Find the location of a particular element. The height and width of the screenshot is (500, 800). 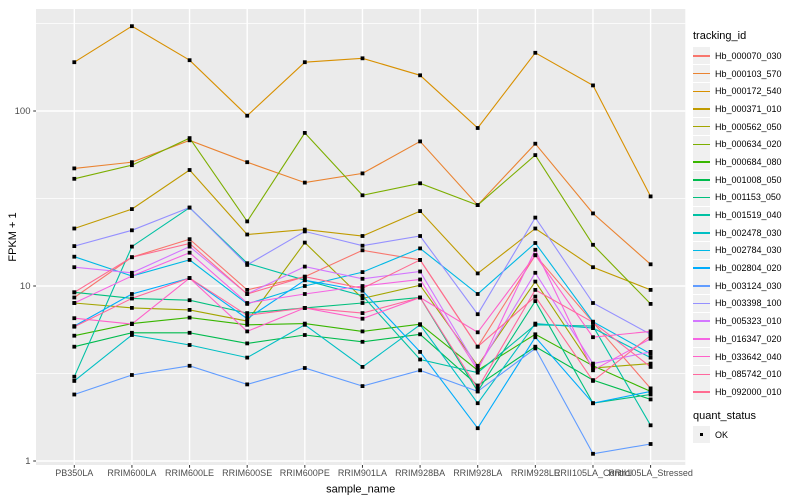

legend-title-quant-status: quant_status is located at coordinates (724, 415).